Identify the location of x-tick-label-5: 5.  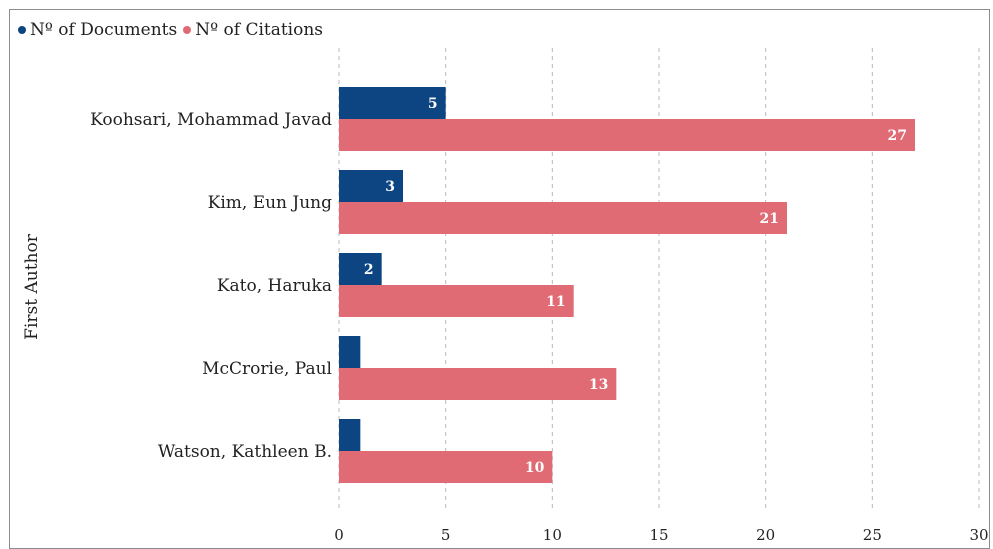
(446, 535).